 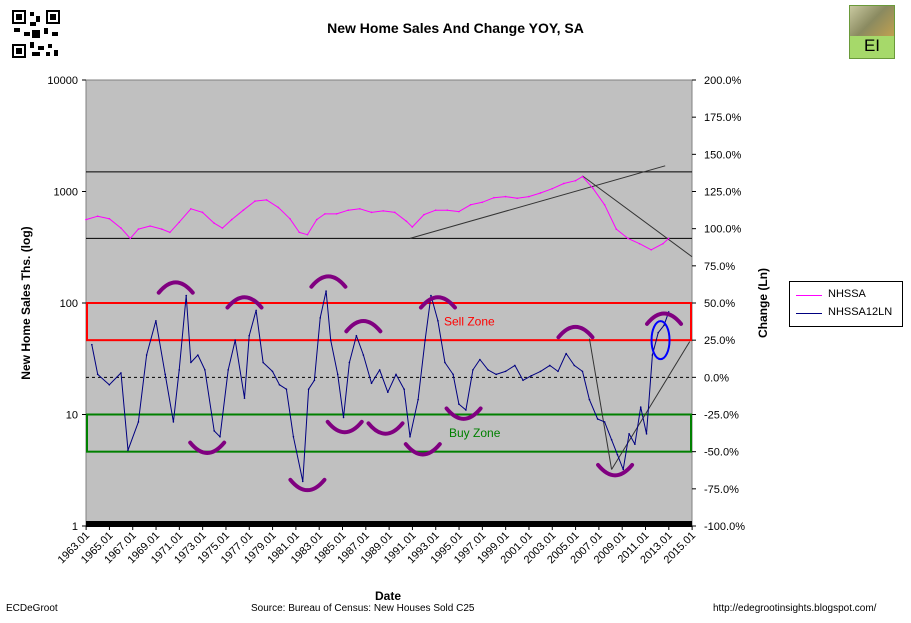 What do you see at coordinates (389, 322) in the screenshot?
I see `zone-box-sell-zone` at bounding box center [389, 322].